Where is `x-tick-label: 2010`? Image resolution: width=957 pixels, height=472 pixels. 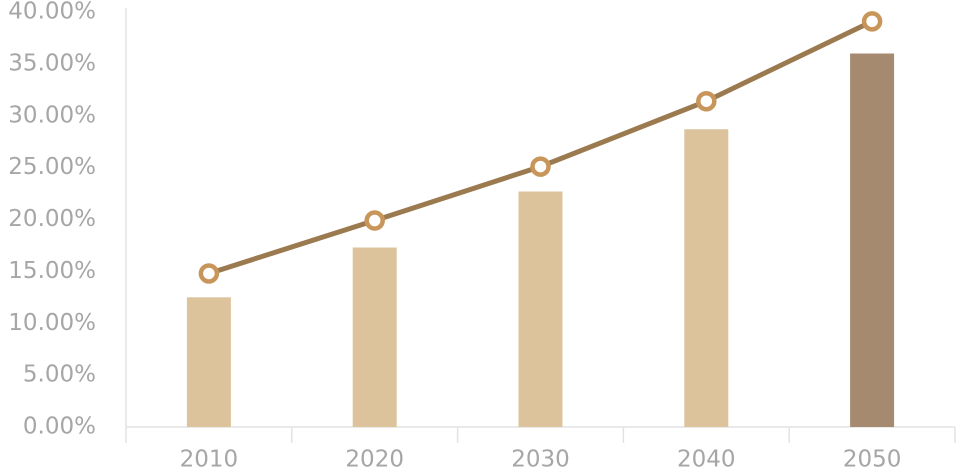 x-tick-label: 2010 is located at coordinates (209, 459).